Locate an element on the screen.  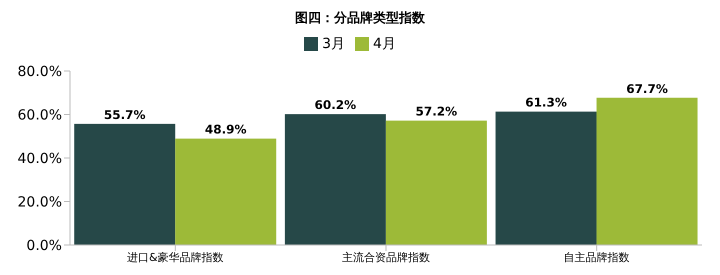
data-label: 60.2% is located at coordinates (335, 105).